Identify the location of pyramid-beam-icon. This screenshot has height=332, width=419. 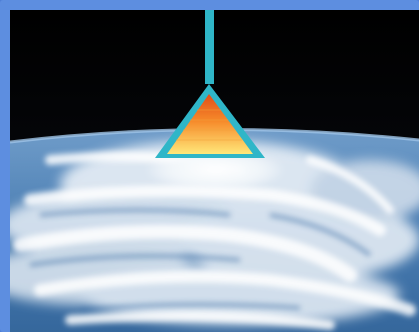
(210, 84).